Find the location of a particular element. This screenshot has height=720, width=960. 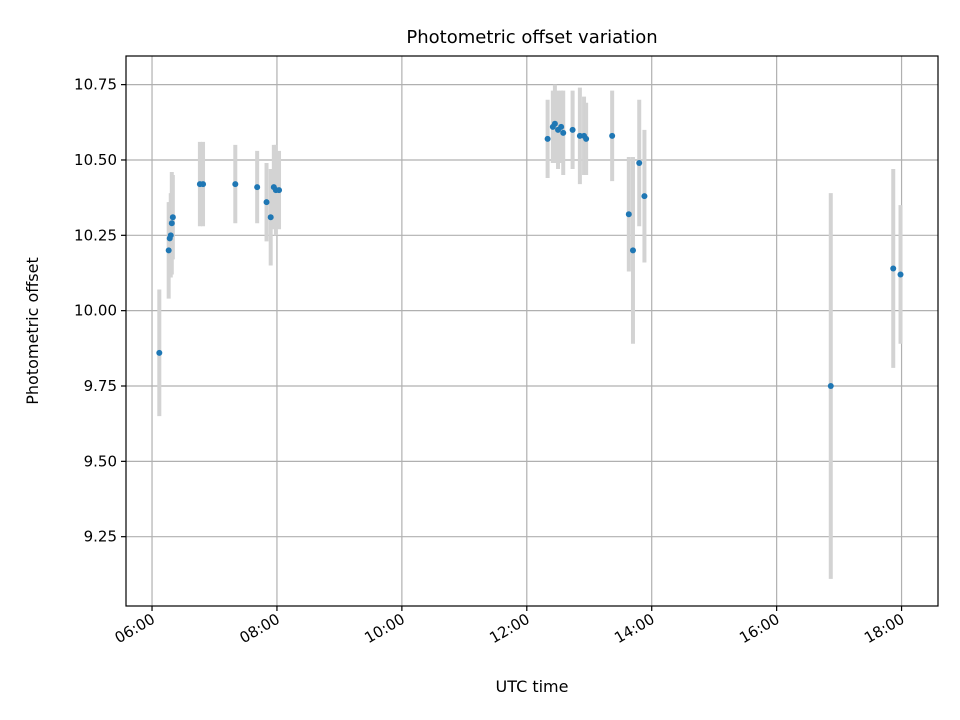

y-tick-label: 10.25 is located at coordinates (95, 235).